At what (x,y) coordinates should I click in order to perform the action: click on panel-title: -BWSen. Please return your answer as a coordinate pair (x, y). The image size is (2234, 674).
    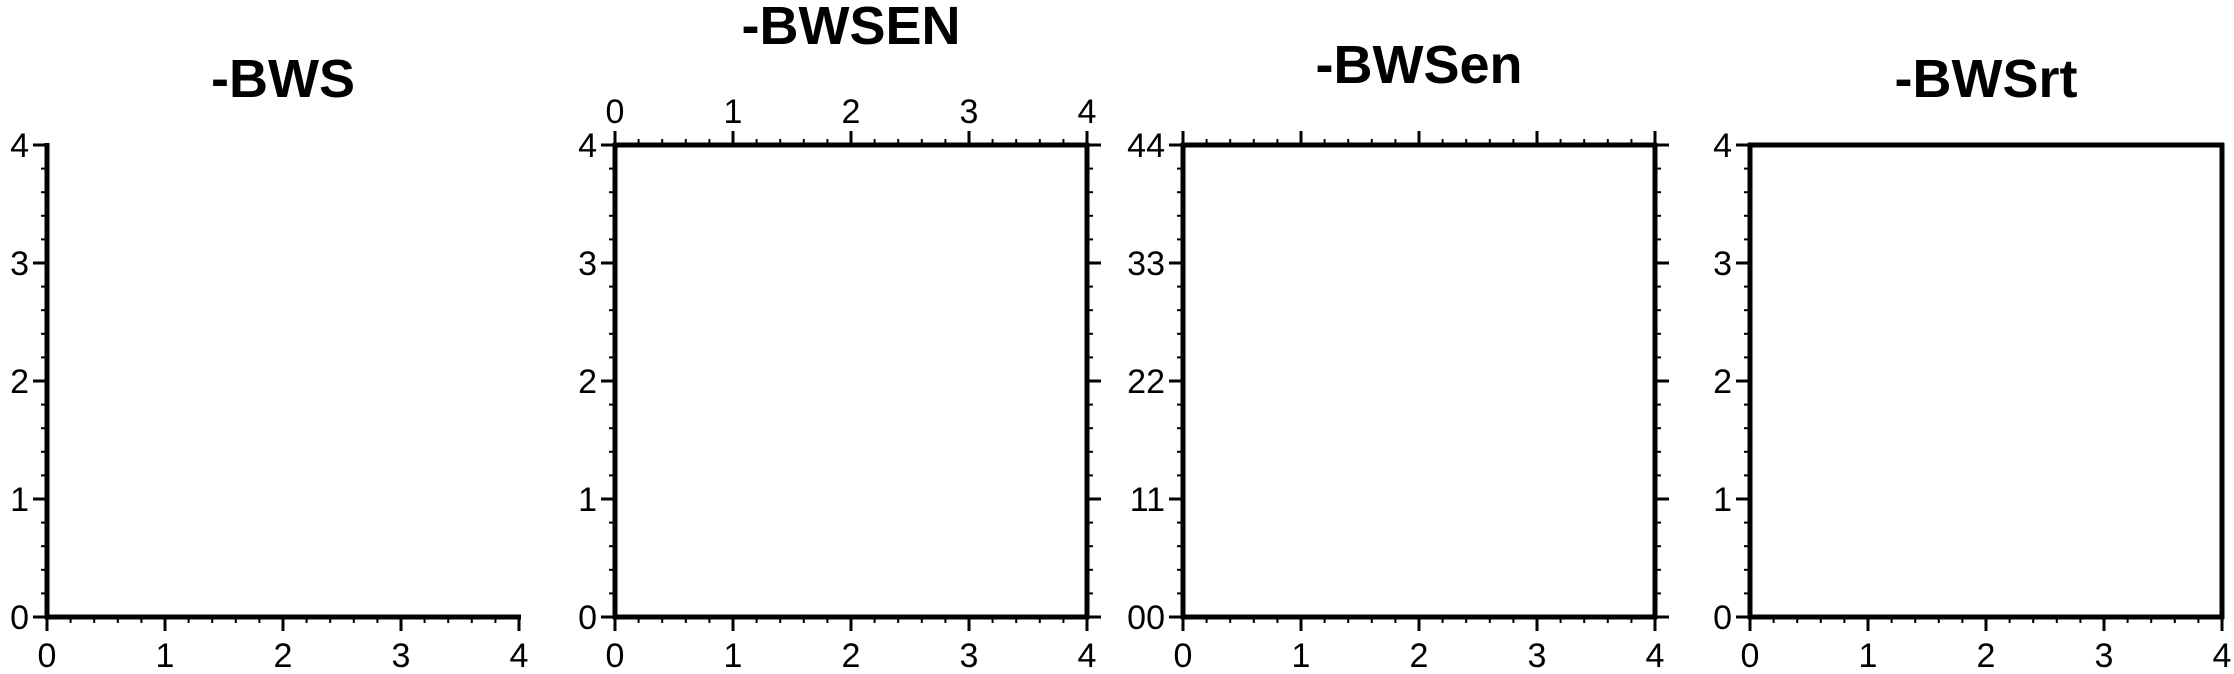
    Looking at the image, I should click on (1419, 65).